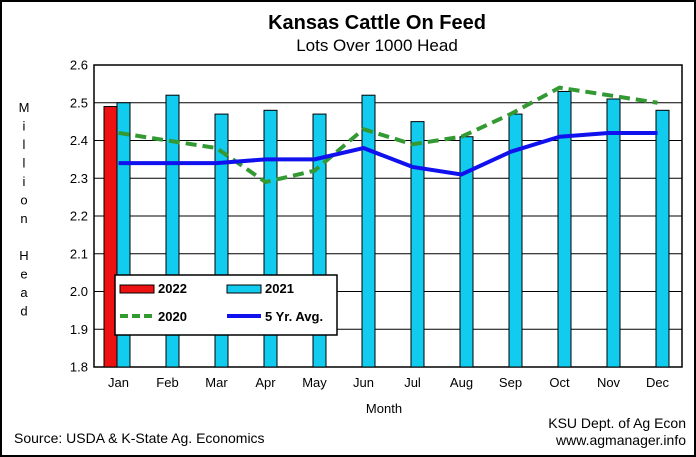  Describe the element at coordinates (377, 45) in the screenshot. I see `chart-subtitle: Lots Over 1000 Head` at that location.